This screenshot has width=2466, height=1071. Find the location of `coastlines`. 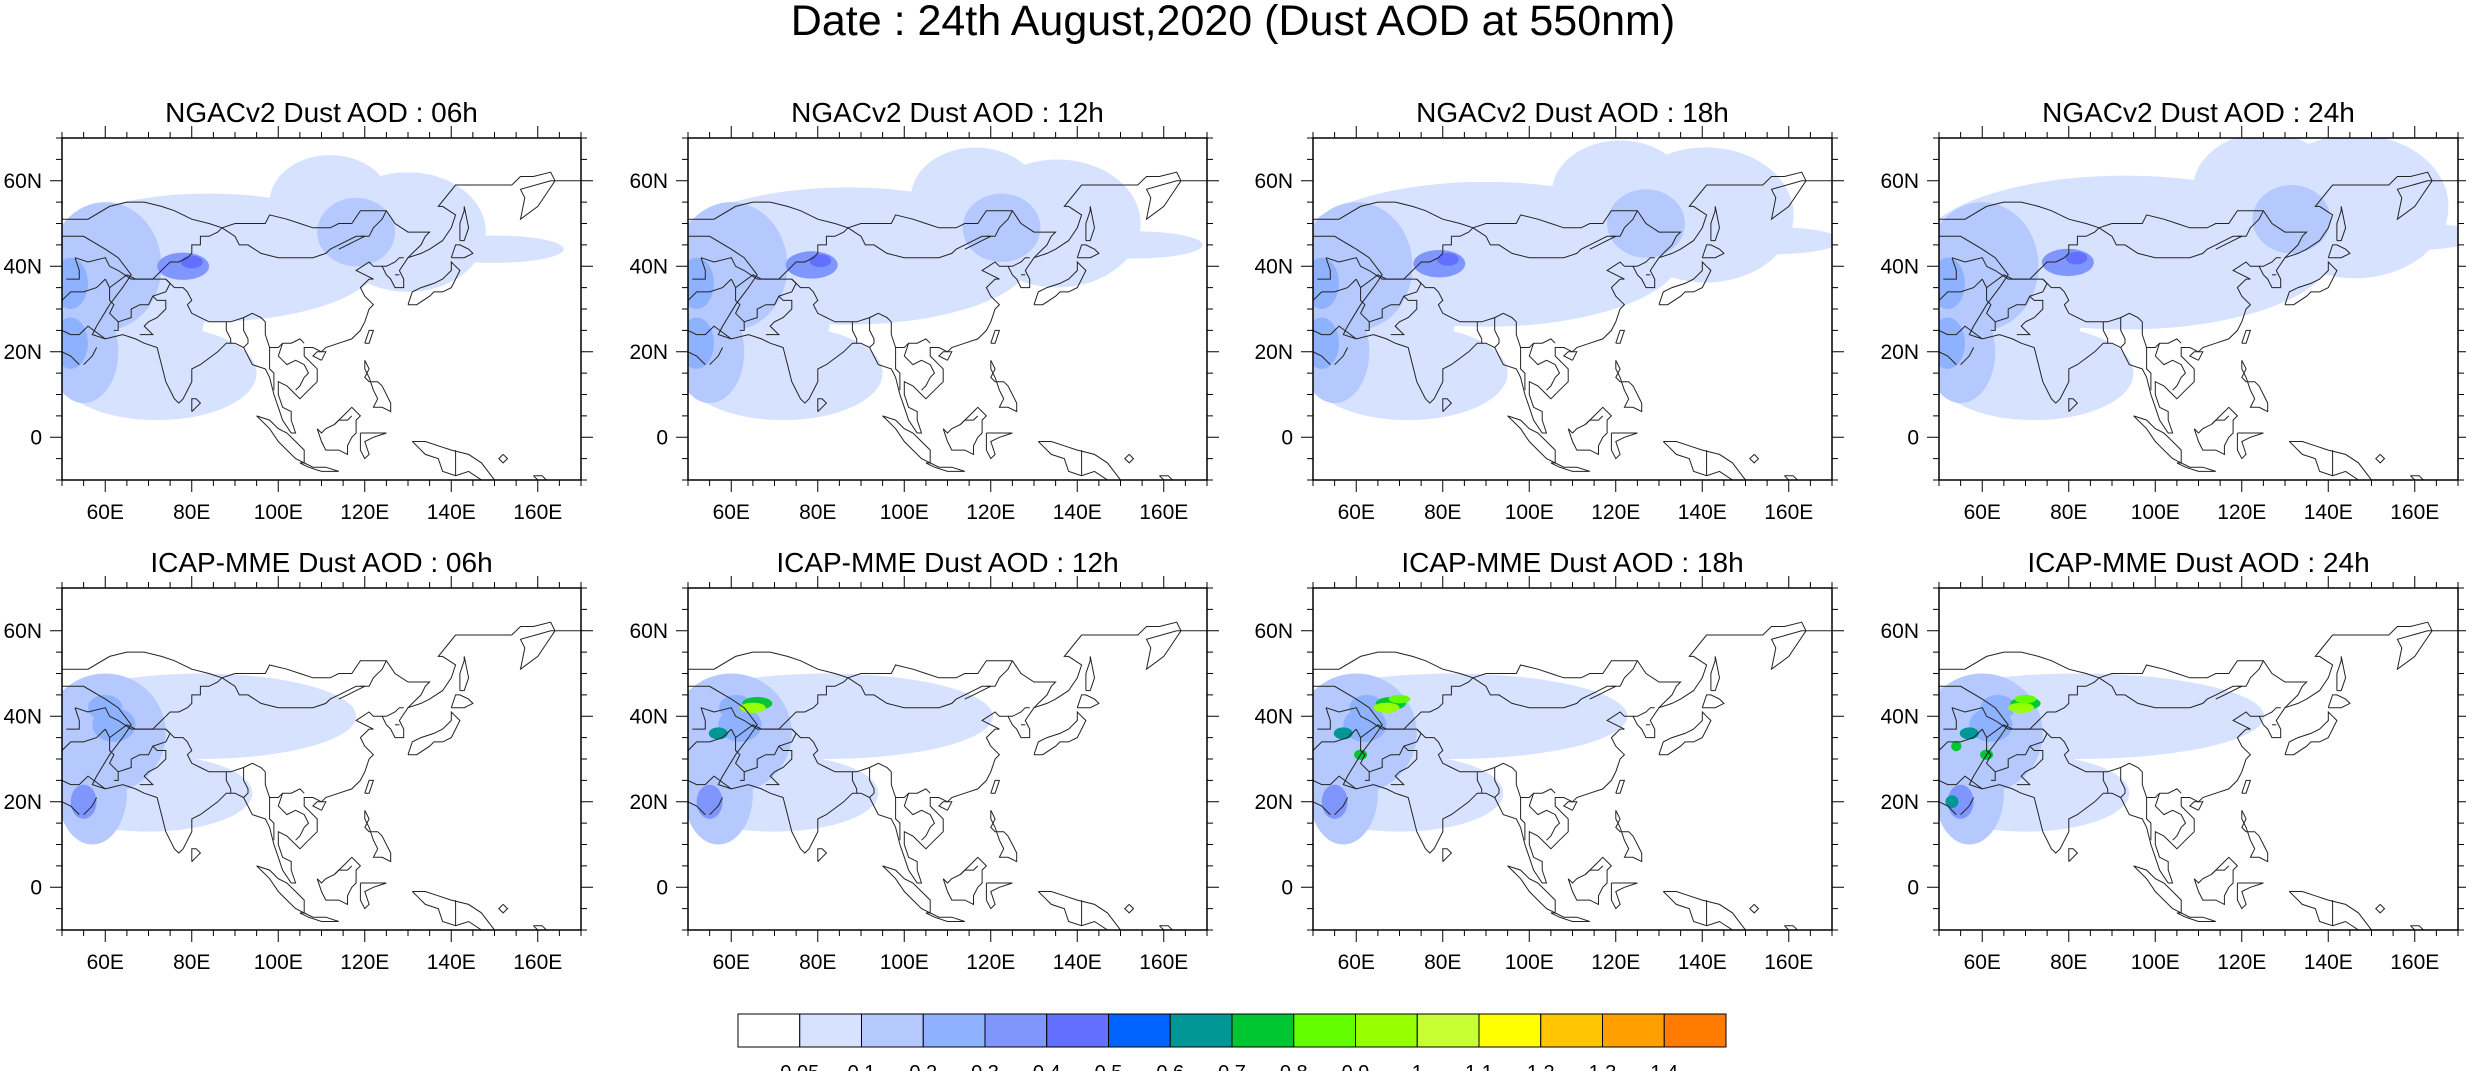

coastlines is located at coordinates (947, 775).